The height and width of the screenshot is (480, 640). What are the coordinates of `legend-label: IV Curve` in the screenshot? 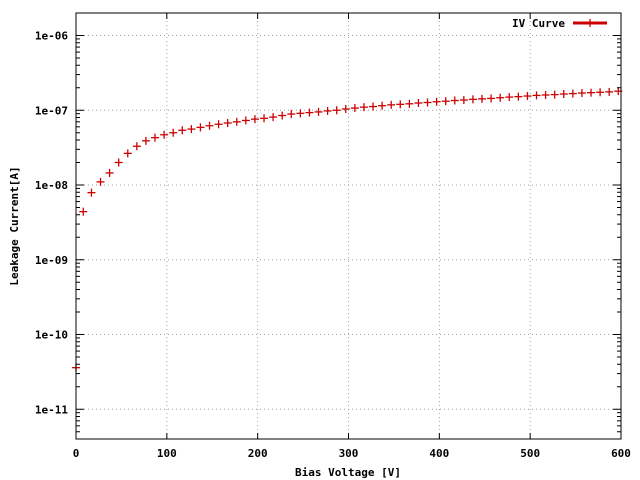 It's located at (538, 23).